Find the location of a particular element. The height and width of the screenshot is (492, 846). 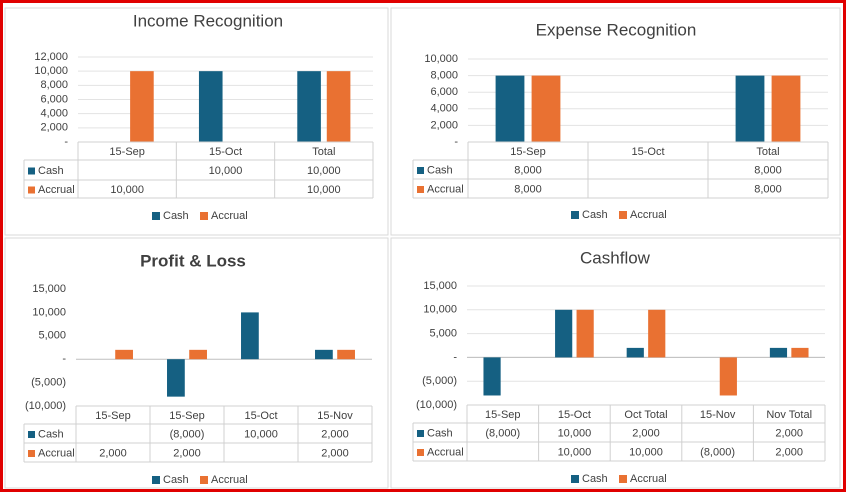

table-header: Nov Total is located at coordinates (789, 415).